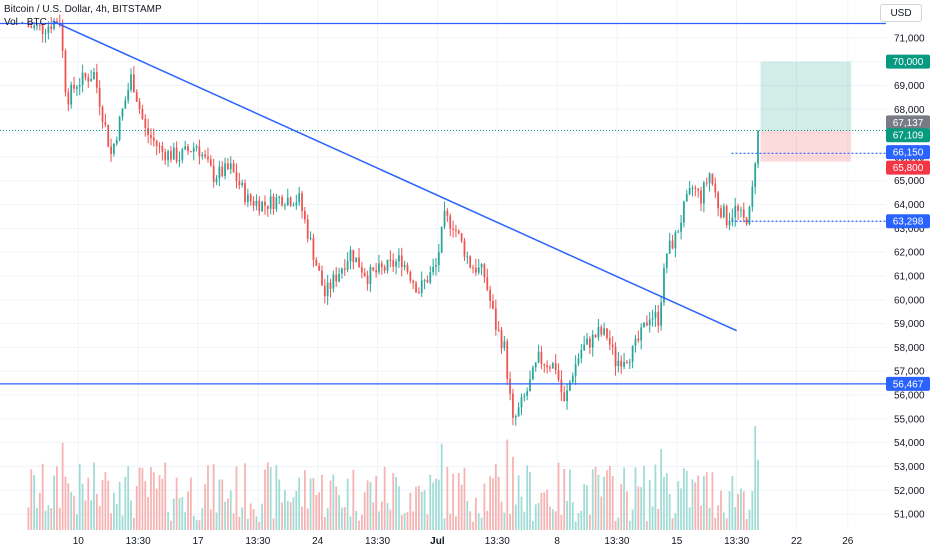  What do you see at coordinates (25, 22) in the screenshot?
I see `volume-label: Vol · BTC` at bounding box center [25, 22].